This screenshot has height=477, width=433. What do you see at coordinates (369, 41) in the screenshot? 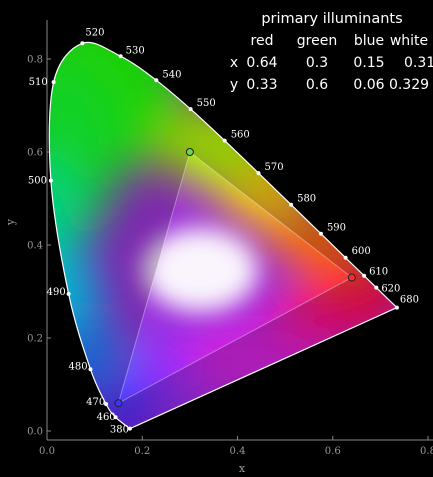
I see `column-header-blue: blue` at bounding box center [369, 41].